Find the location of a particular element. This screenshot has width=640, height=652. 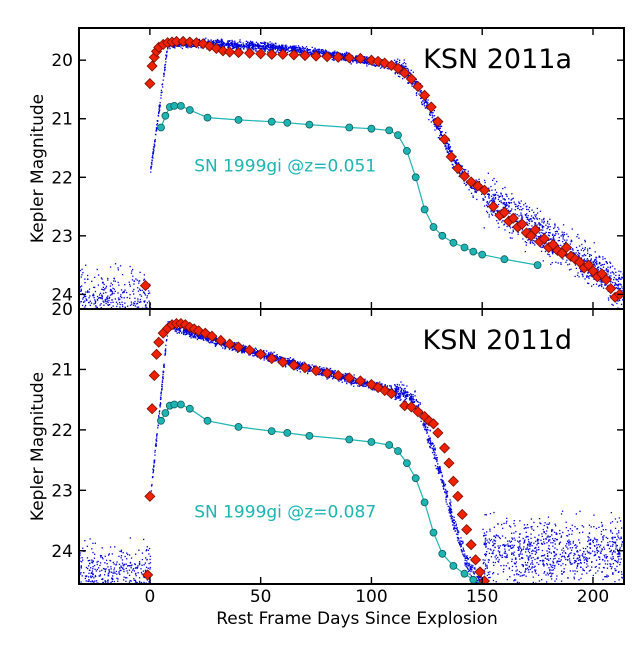

template-point is located at coordinates (271, 121).